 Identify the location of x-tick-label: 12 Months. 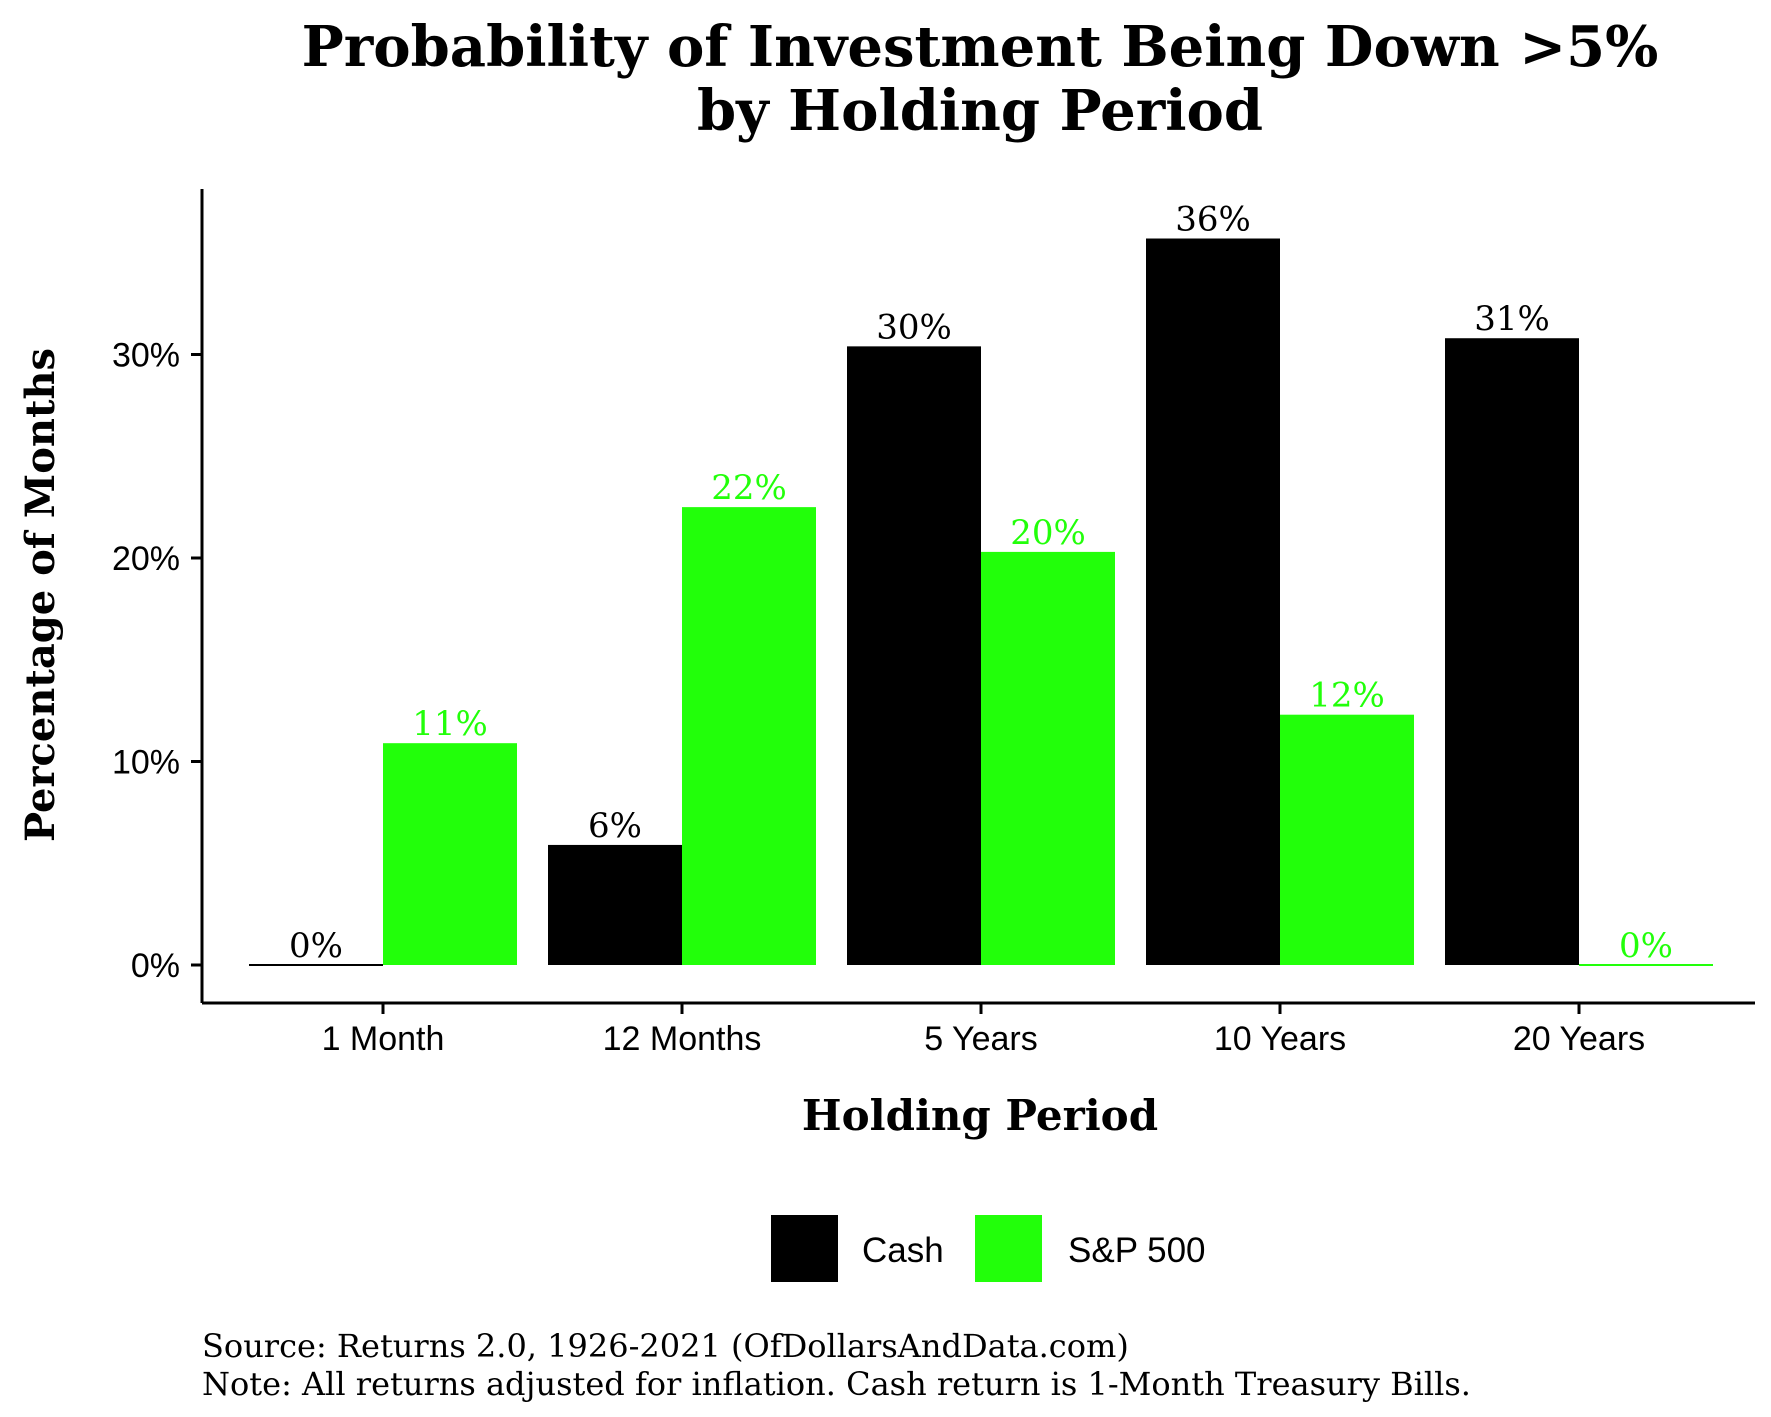
(682, 1039).